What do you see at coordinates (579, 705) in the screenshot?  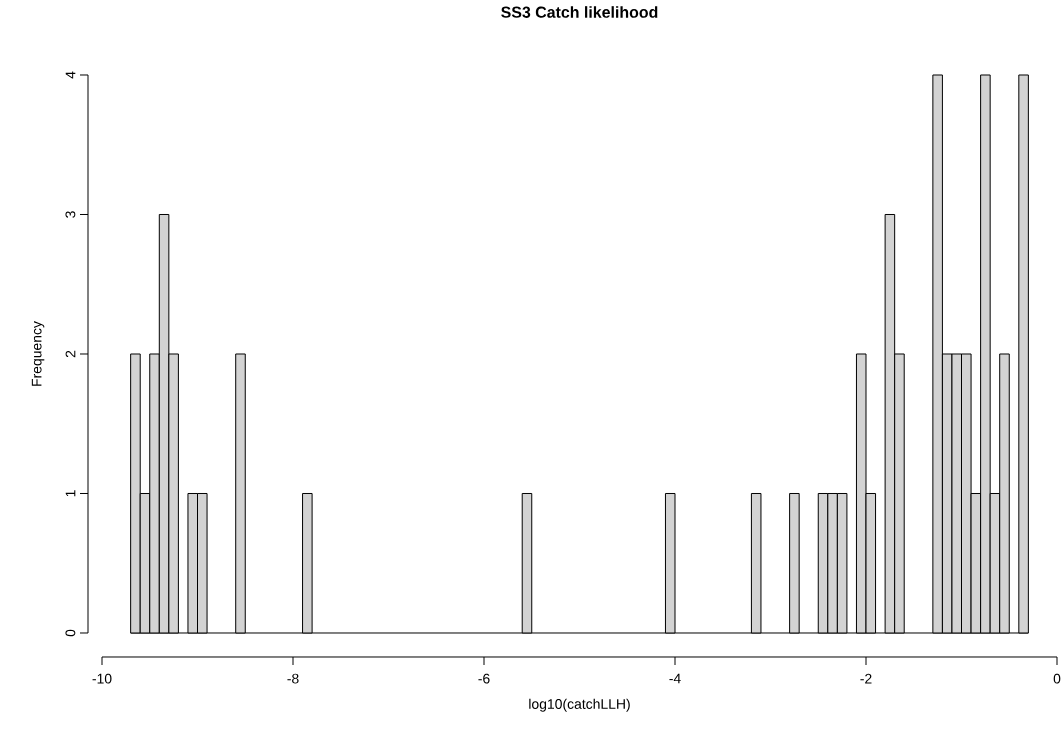 I see `x-axis-title: log10(catchLLH)` at bounding box center [579, 705].